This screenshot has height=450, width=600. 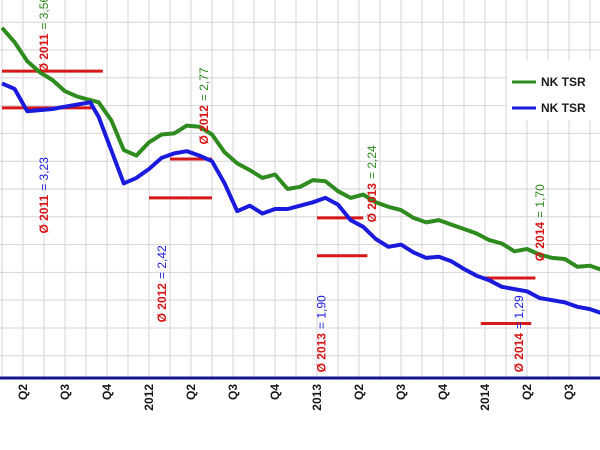 I want to click on average-annotation: Ø 2013 = 2,24, so click(x=372, y=183).